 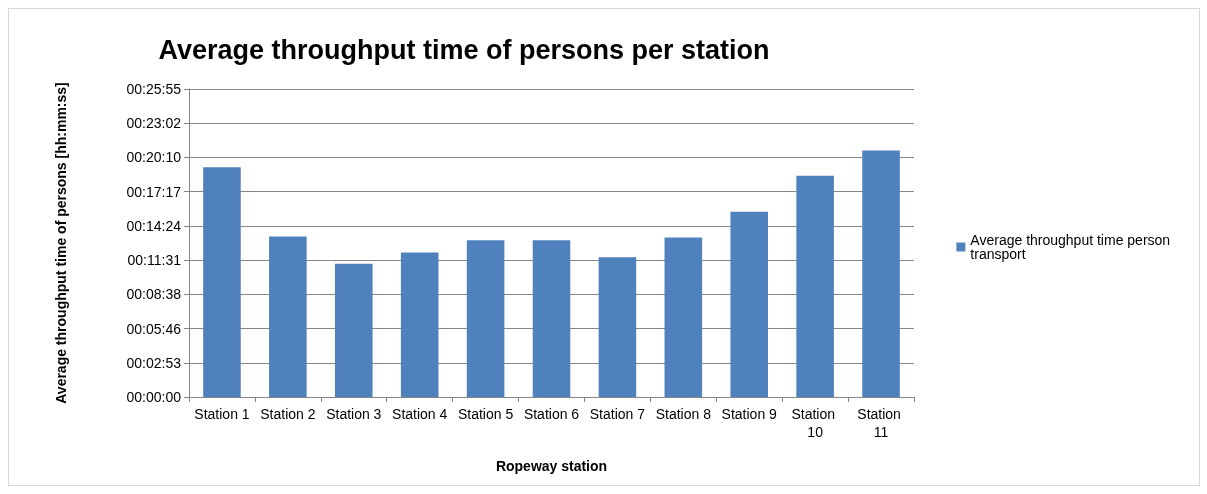 I want to click on x-tick-label: Station 11, so click(x=881, y=423).